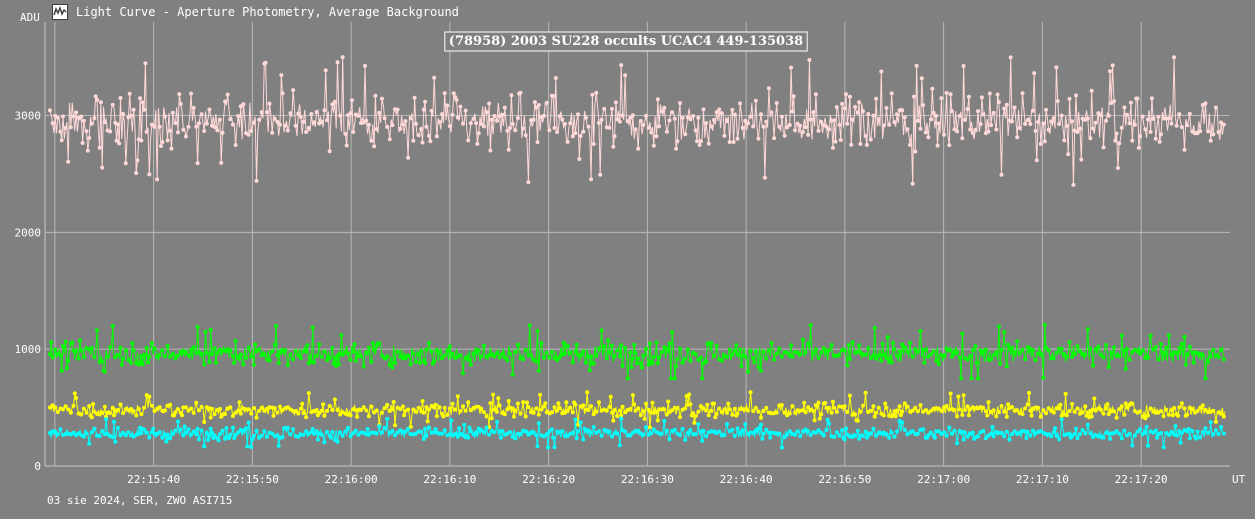 The image size is (1255, 519). What do you see at coordinates (140, 500) in the screenshot?
I see `footer-info: 03 sie 2024, SER, ZWO ASI715` at bounding box center [140, 500].